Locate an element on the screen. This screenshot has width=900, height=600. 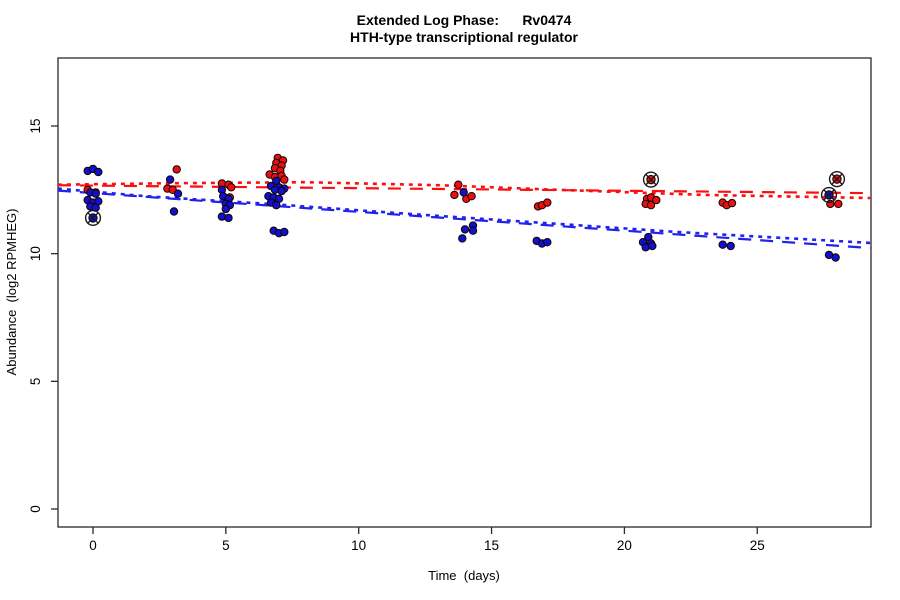
y-tick-label: 0 is located at coordinates (35, 509).